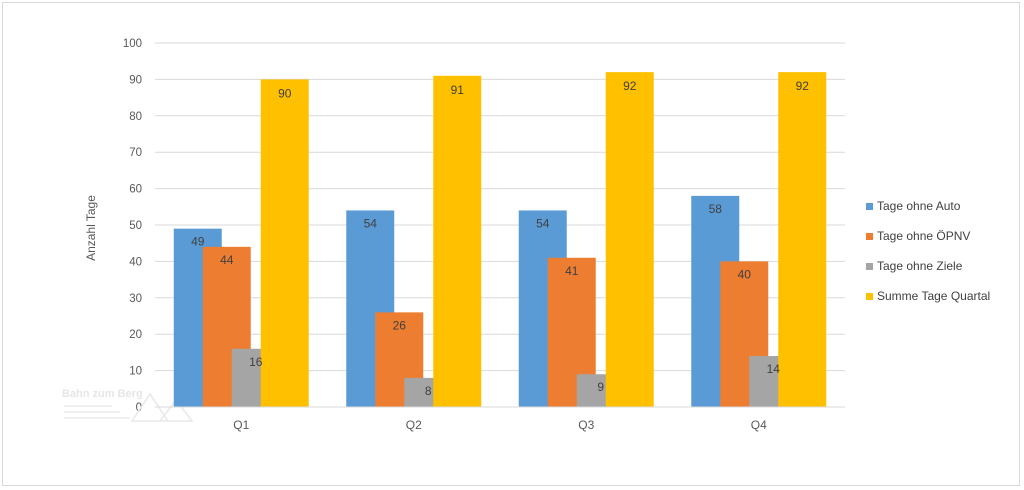  I want to click on data-label: 14, so click(774, 369).